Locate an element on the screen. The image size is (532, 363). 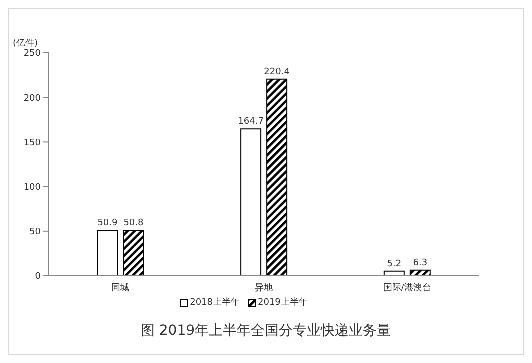
legend-label: 2018上半年 is located at coordinates (214, 302).